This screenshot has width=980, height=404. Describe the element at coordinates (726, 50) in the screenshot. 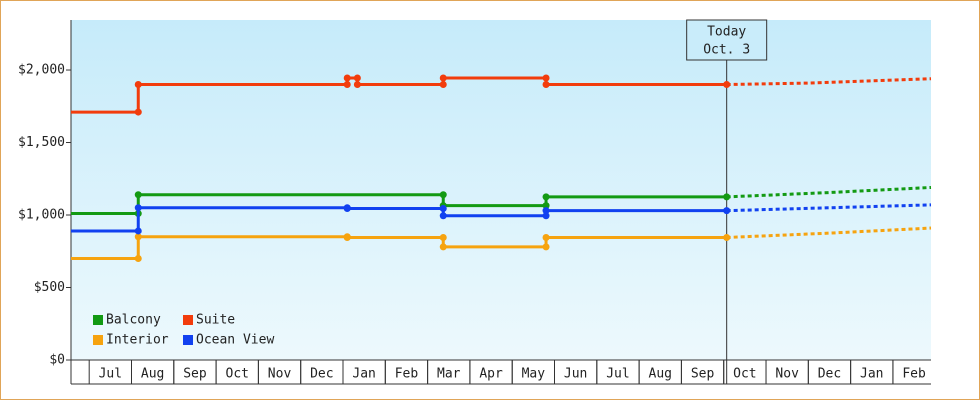

I see `today-label: Oct. 3` at that location.